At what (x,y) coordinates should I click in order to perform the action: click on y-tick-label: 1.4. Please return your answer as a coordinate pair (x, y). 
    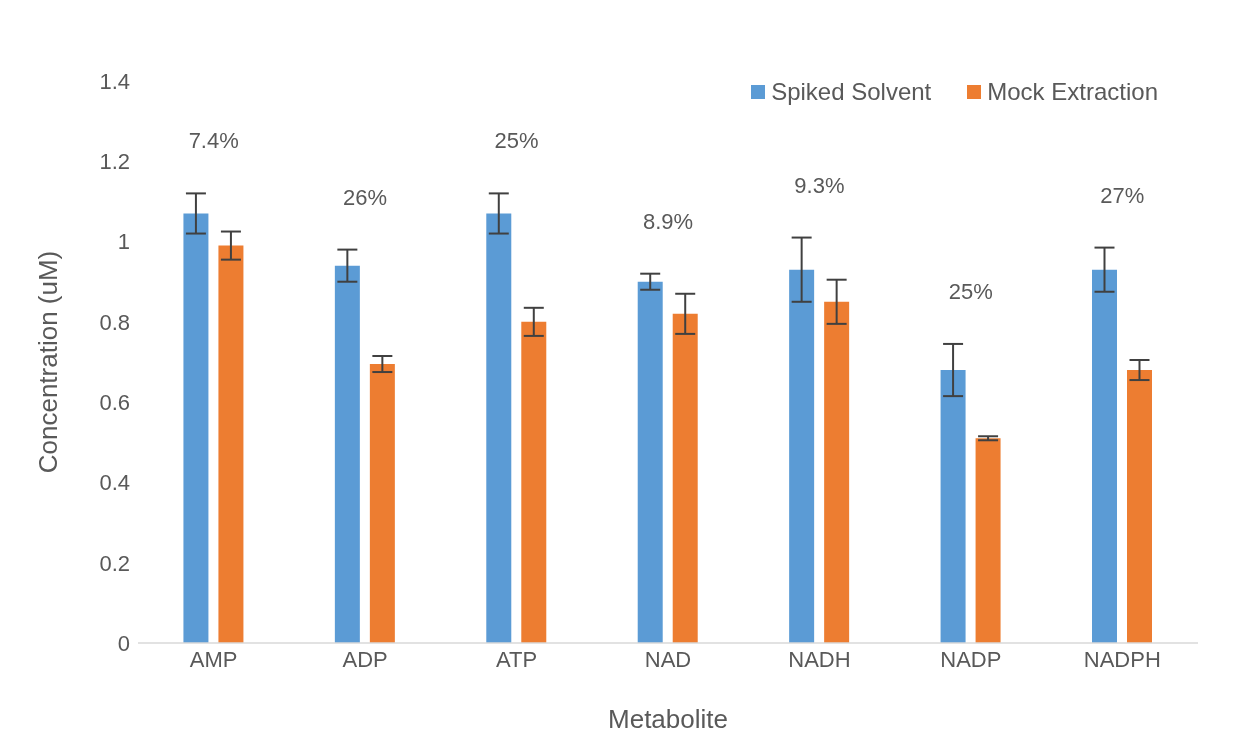
    Looking at the image, I should click on (114, 81).